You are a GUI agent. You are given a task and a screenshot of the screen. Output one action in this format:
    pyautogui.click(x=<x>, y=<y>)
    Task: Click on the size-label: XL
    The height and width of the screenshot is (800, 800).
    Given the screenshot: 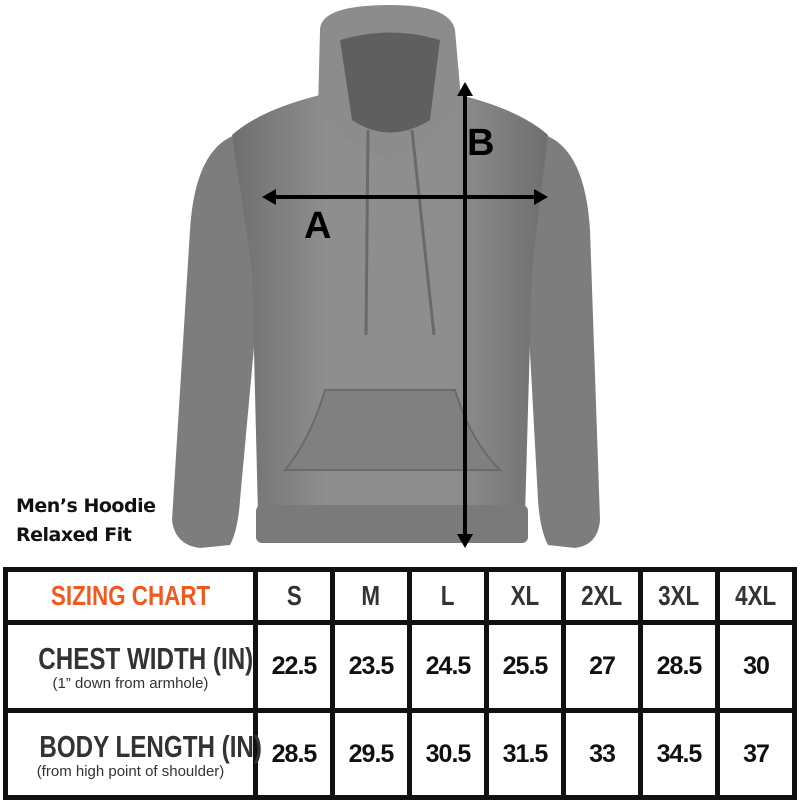 What is the action you would take?
    pyautogui.click(x=525, y=595)
    